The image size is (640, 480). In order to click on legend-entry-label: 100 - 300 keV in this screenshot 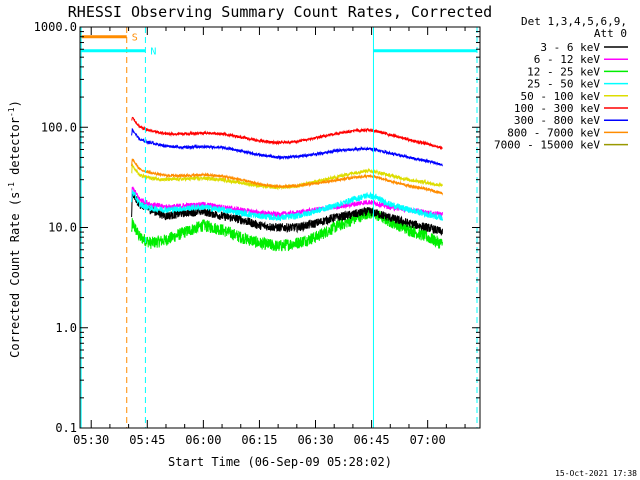, I will do `click(557, 108)`.